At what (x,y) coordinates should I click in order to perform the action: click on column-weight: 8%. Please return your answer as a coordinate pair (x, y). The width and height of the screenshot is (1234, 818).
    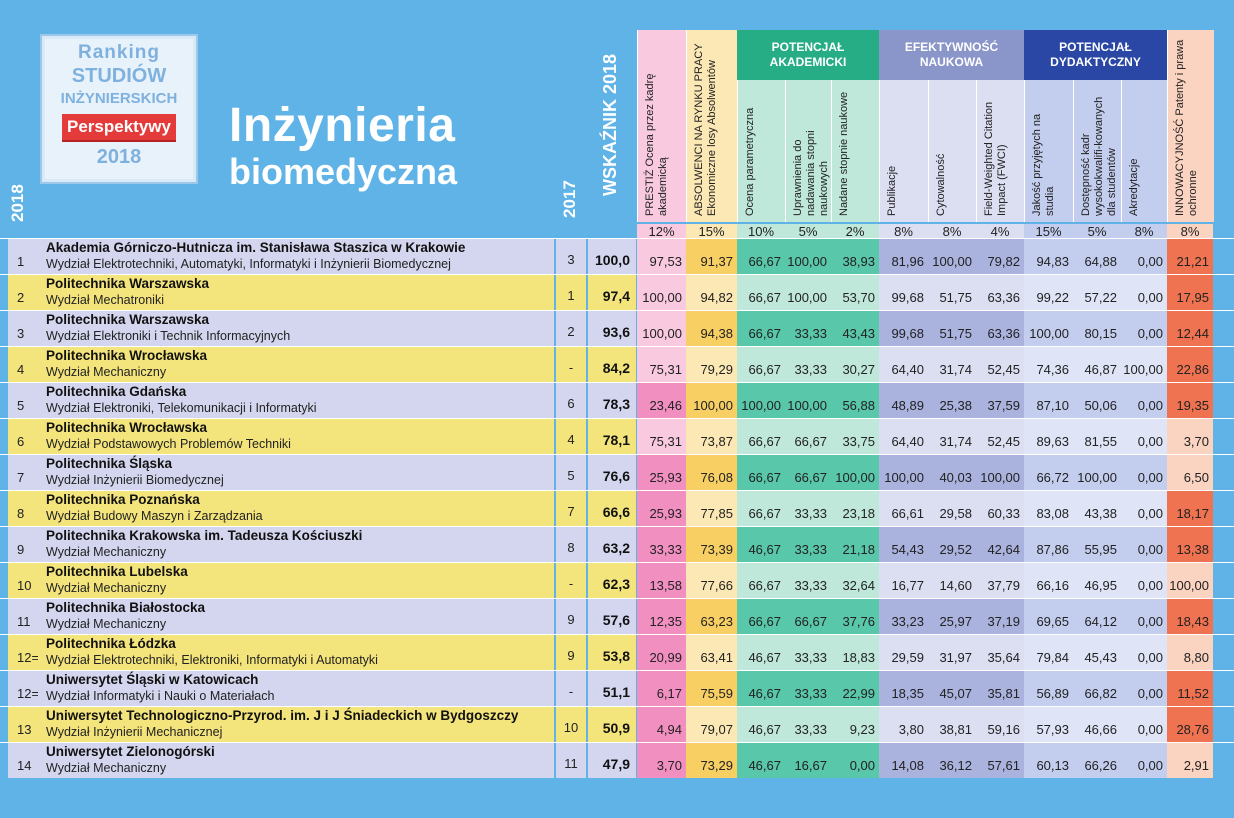
    Looking at the image, I should click on (903, 231).